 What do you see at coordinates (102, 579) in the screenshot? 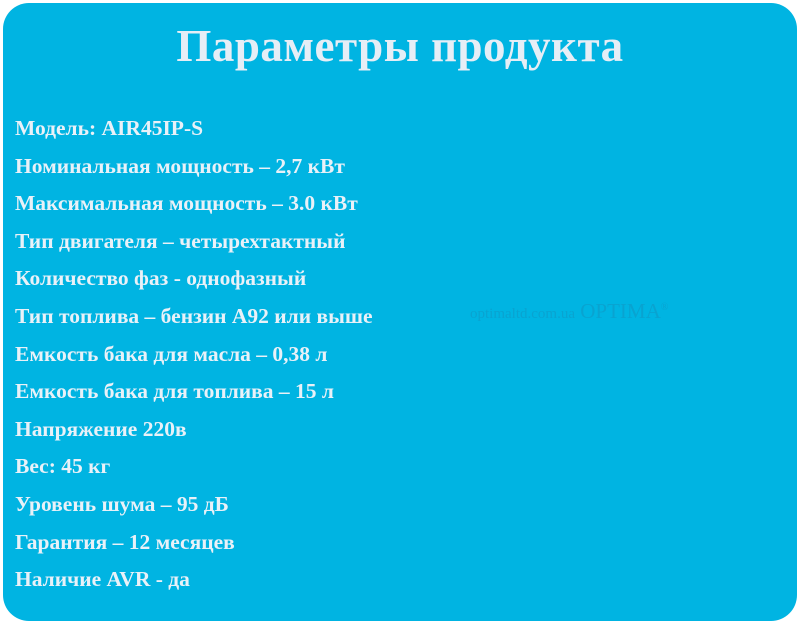
I see `spec-avr: Наличие AVR - да` at bounding box center [102, 579].